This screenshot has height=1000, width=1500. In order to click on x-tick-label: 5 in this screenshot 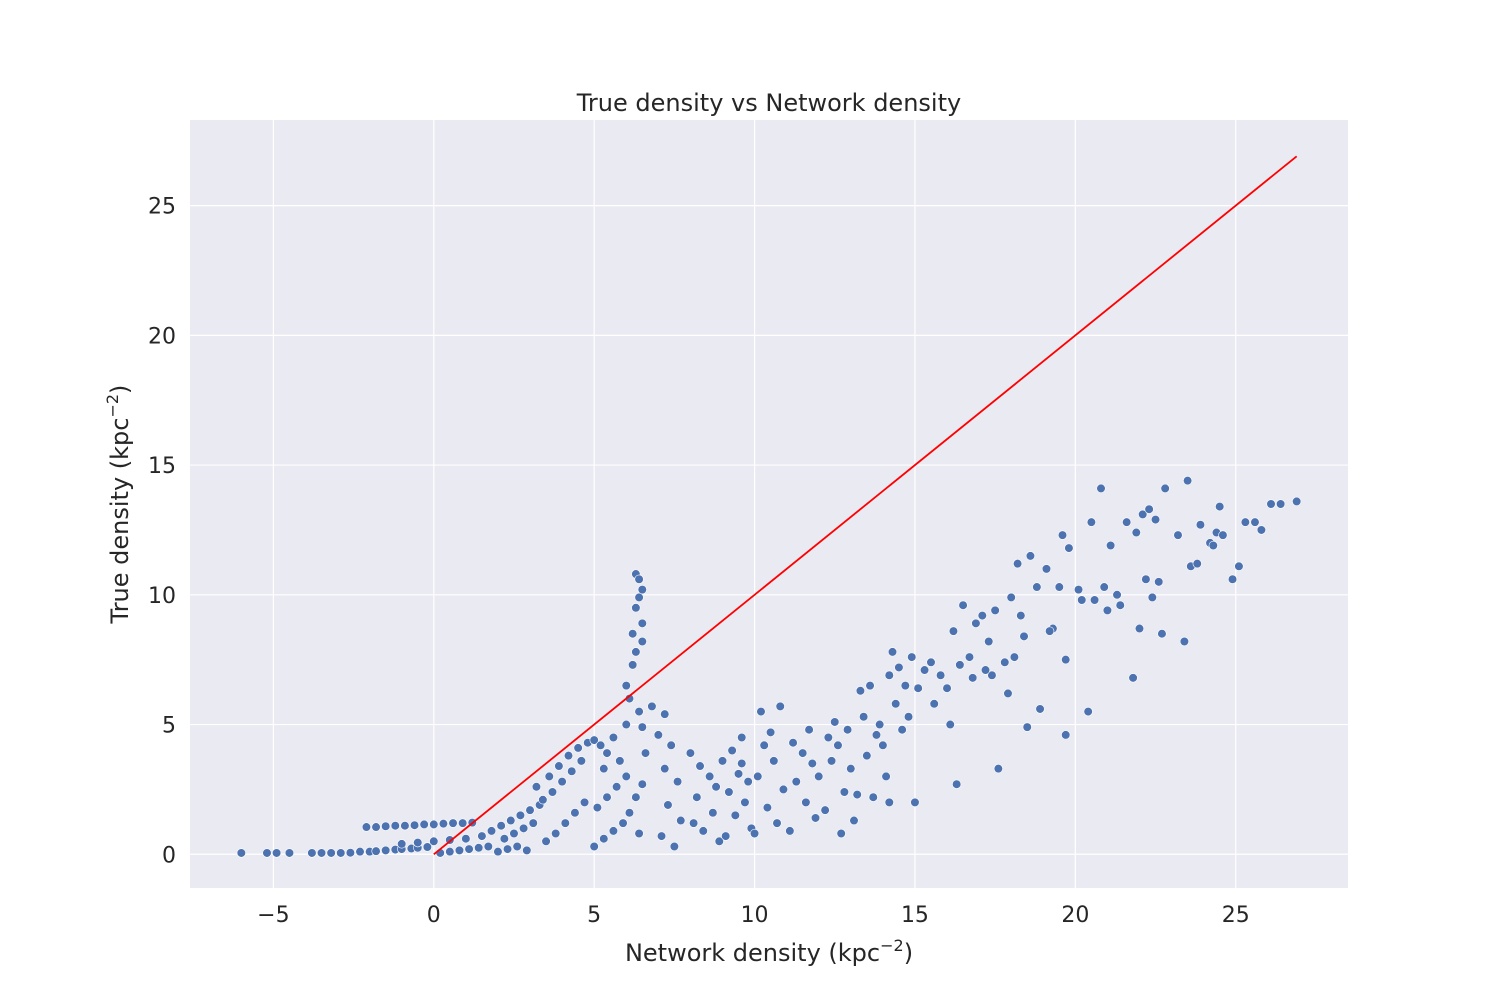, I will do `click(594, 915)`.